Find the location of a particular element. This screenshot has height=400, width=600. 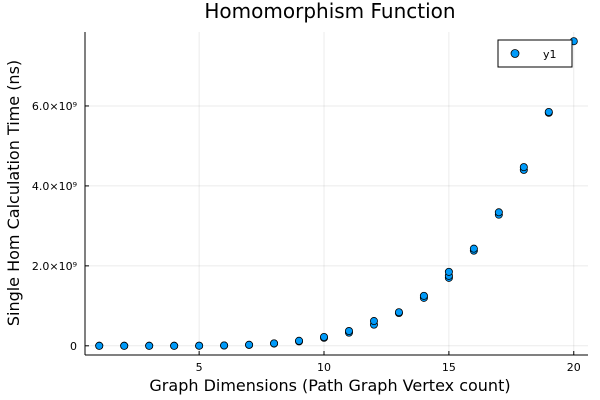

y-tick-label: 4.0×10⁹ is located at coordinates (54, 186).